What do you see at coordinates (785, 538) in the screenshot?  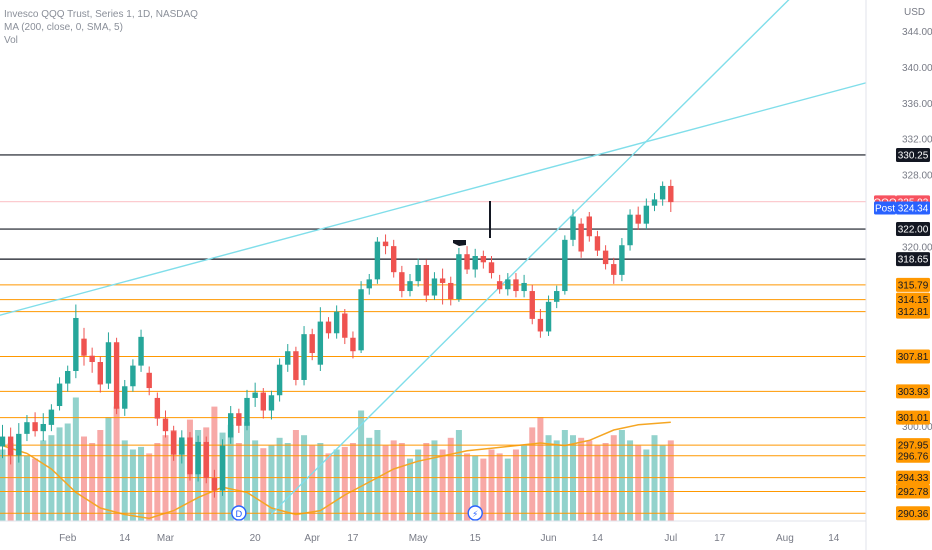 I see `x-tick-label: Aug` at bounding box center [785, 538].